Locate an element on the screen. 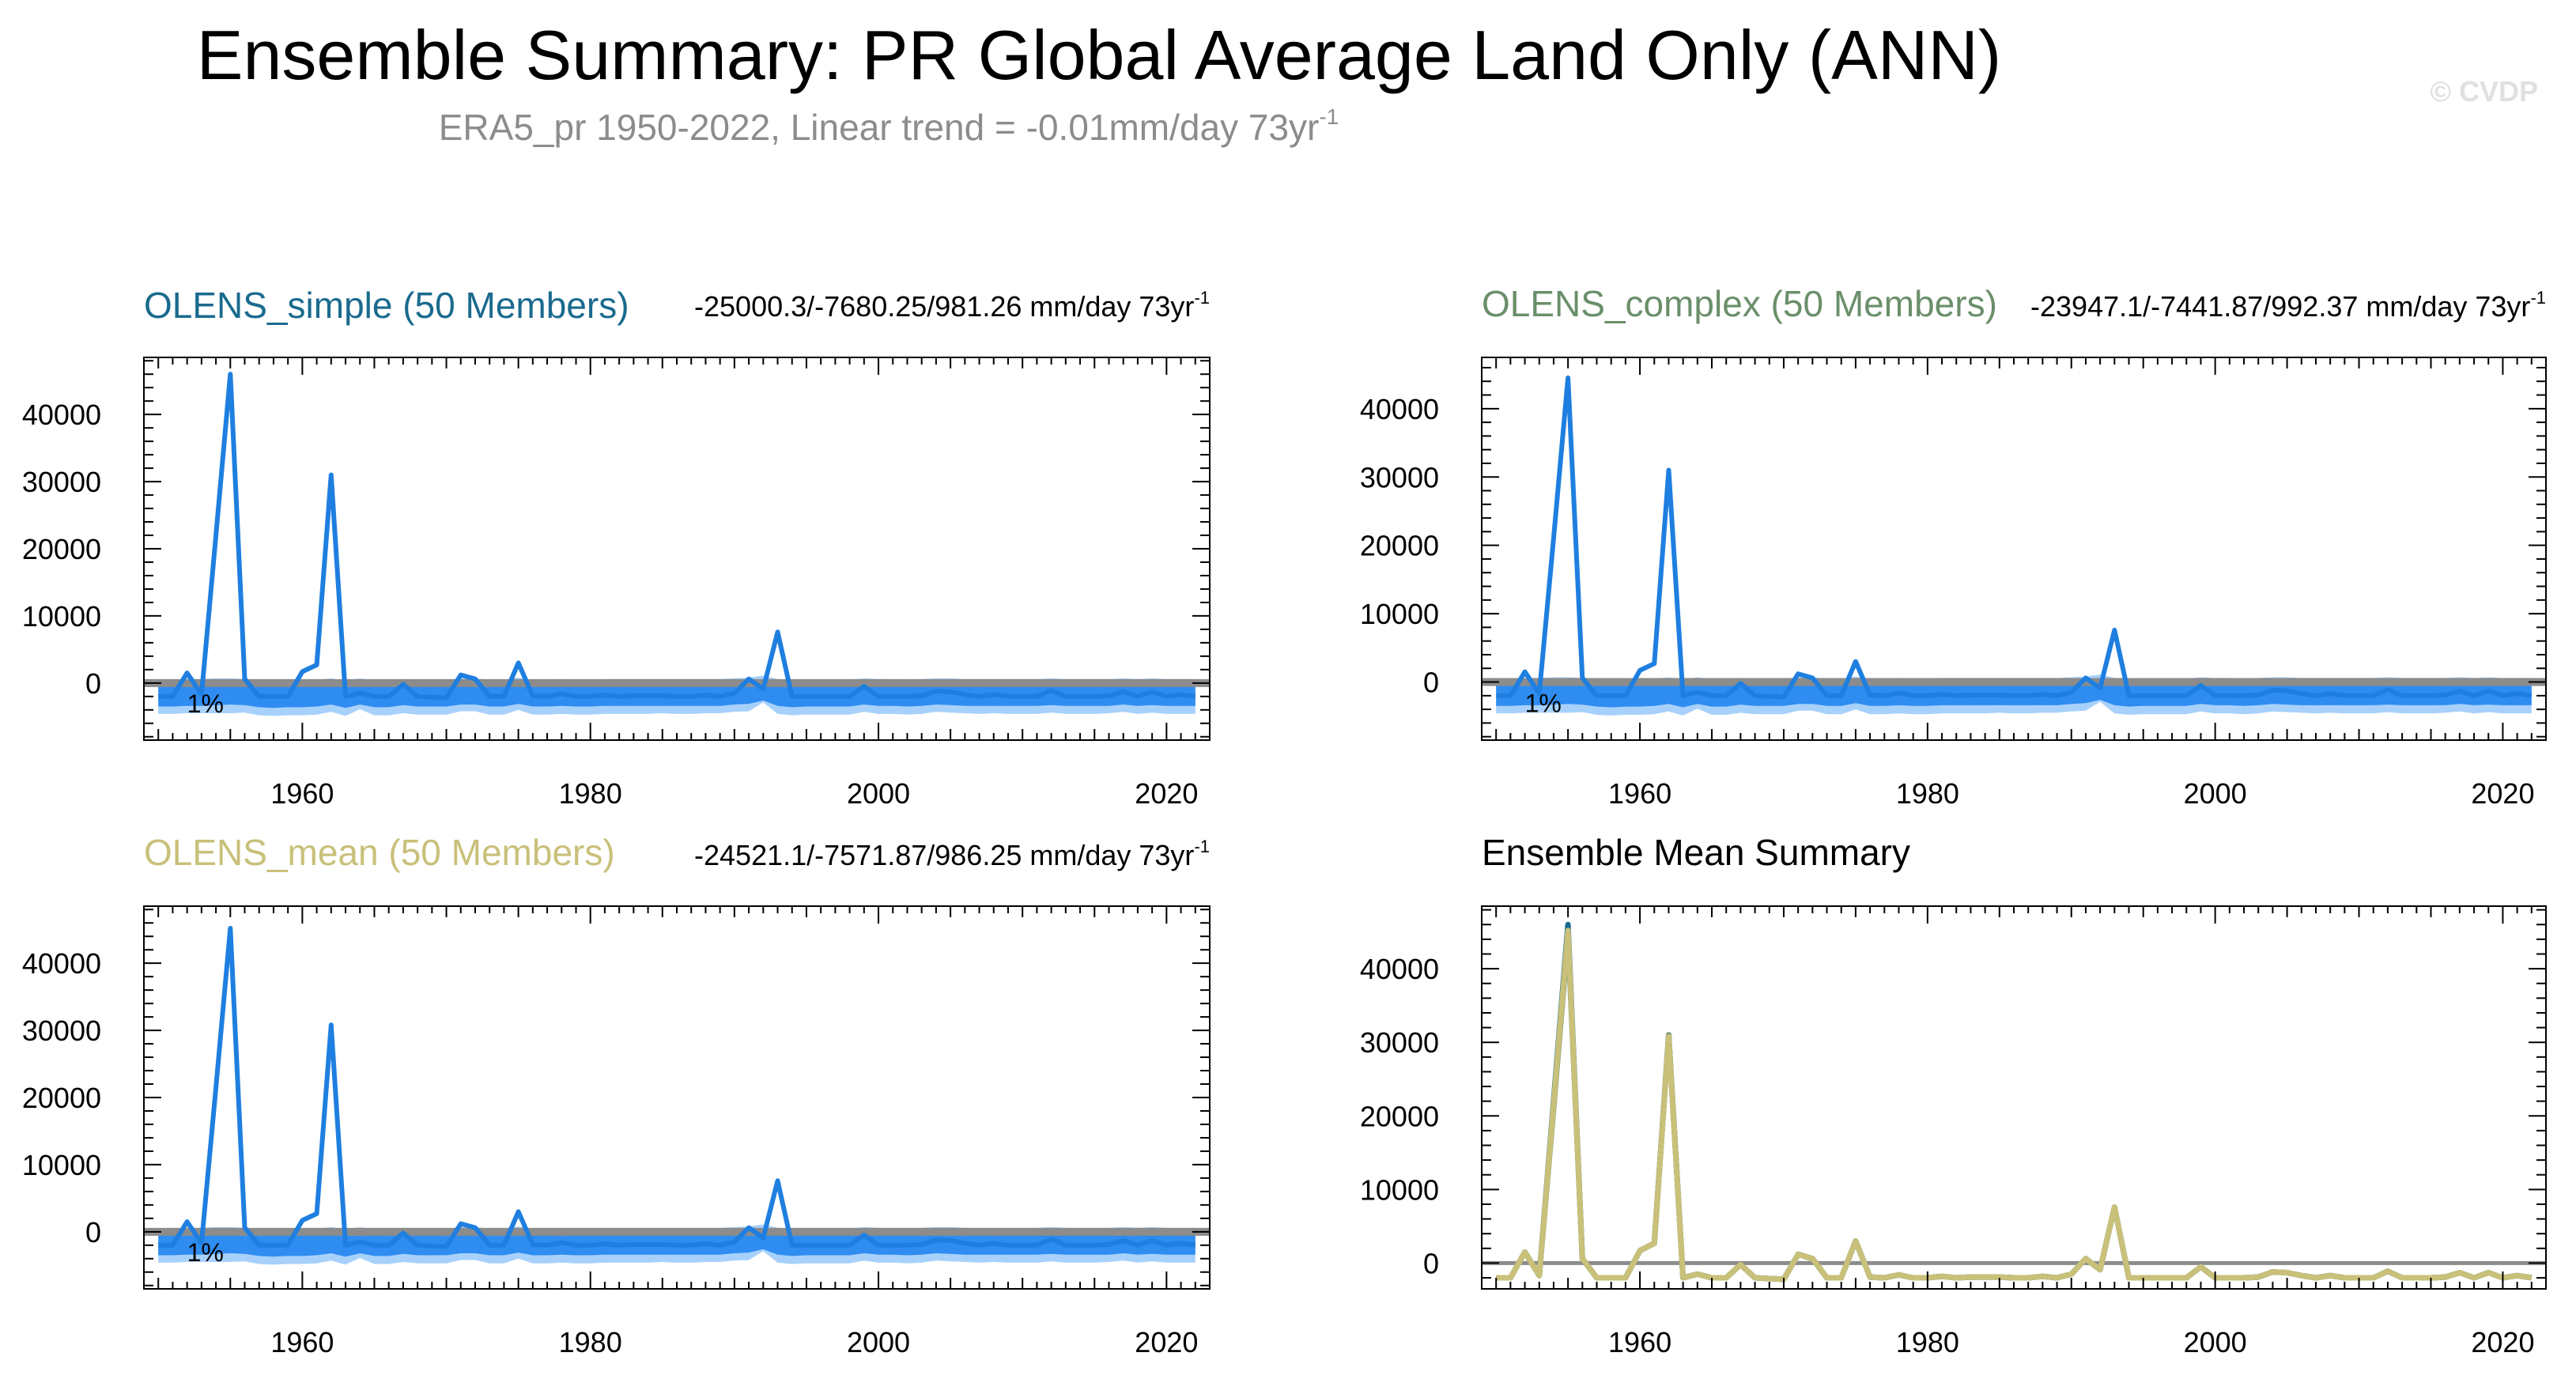 The height and width of the screenshot is (1379, 2576). panel-title-simple: OLENS_simple (50 Members) is located at coordinates (386, 305).